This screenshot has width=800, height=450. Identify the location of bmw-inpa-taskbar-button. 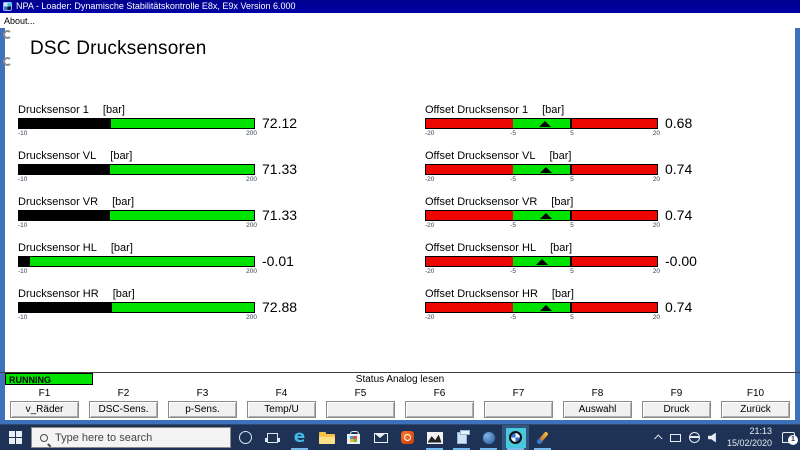
(515, 437).